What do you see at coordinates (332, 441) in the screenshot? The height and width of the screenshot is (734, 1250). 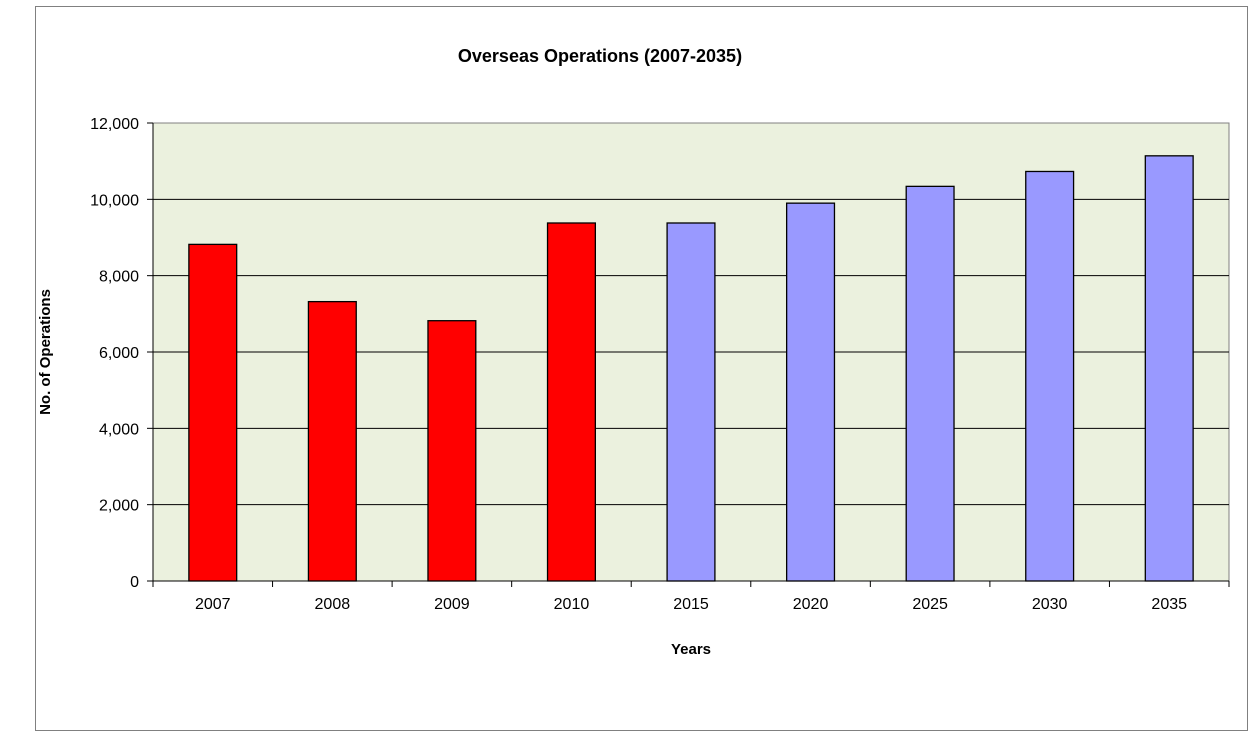 I see `bar-2008` at bounding box center [332, 441].